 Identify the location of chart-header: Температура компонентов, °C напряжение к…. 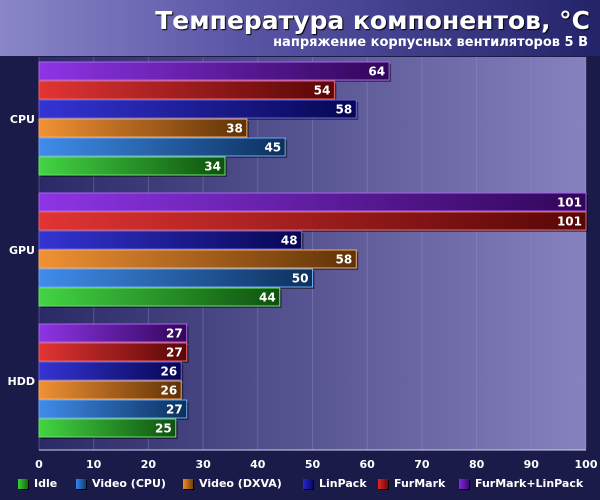
(300, 28).